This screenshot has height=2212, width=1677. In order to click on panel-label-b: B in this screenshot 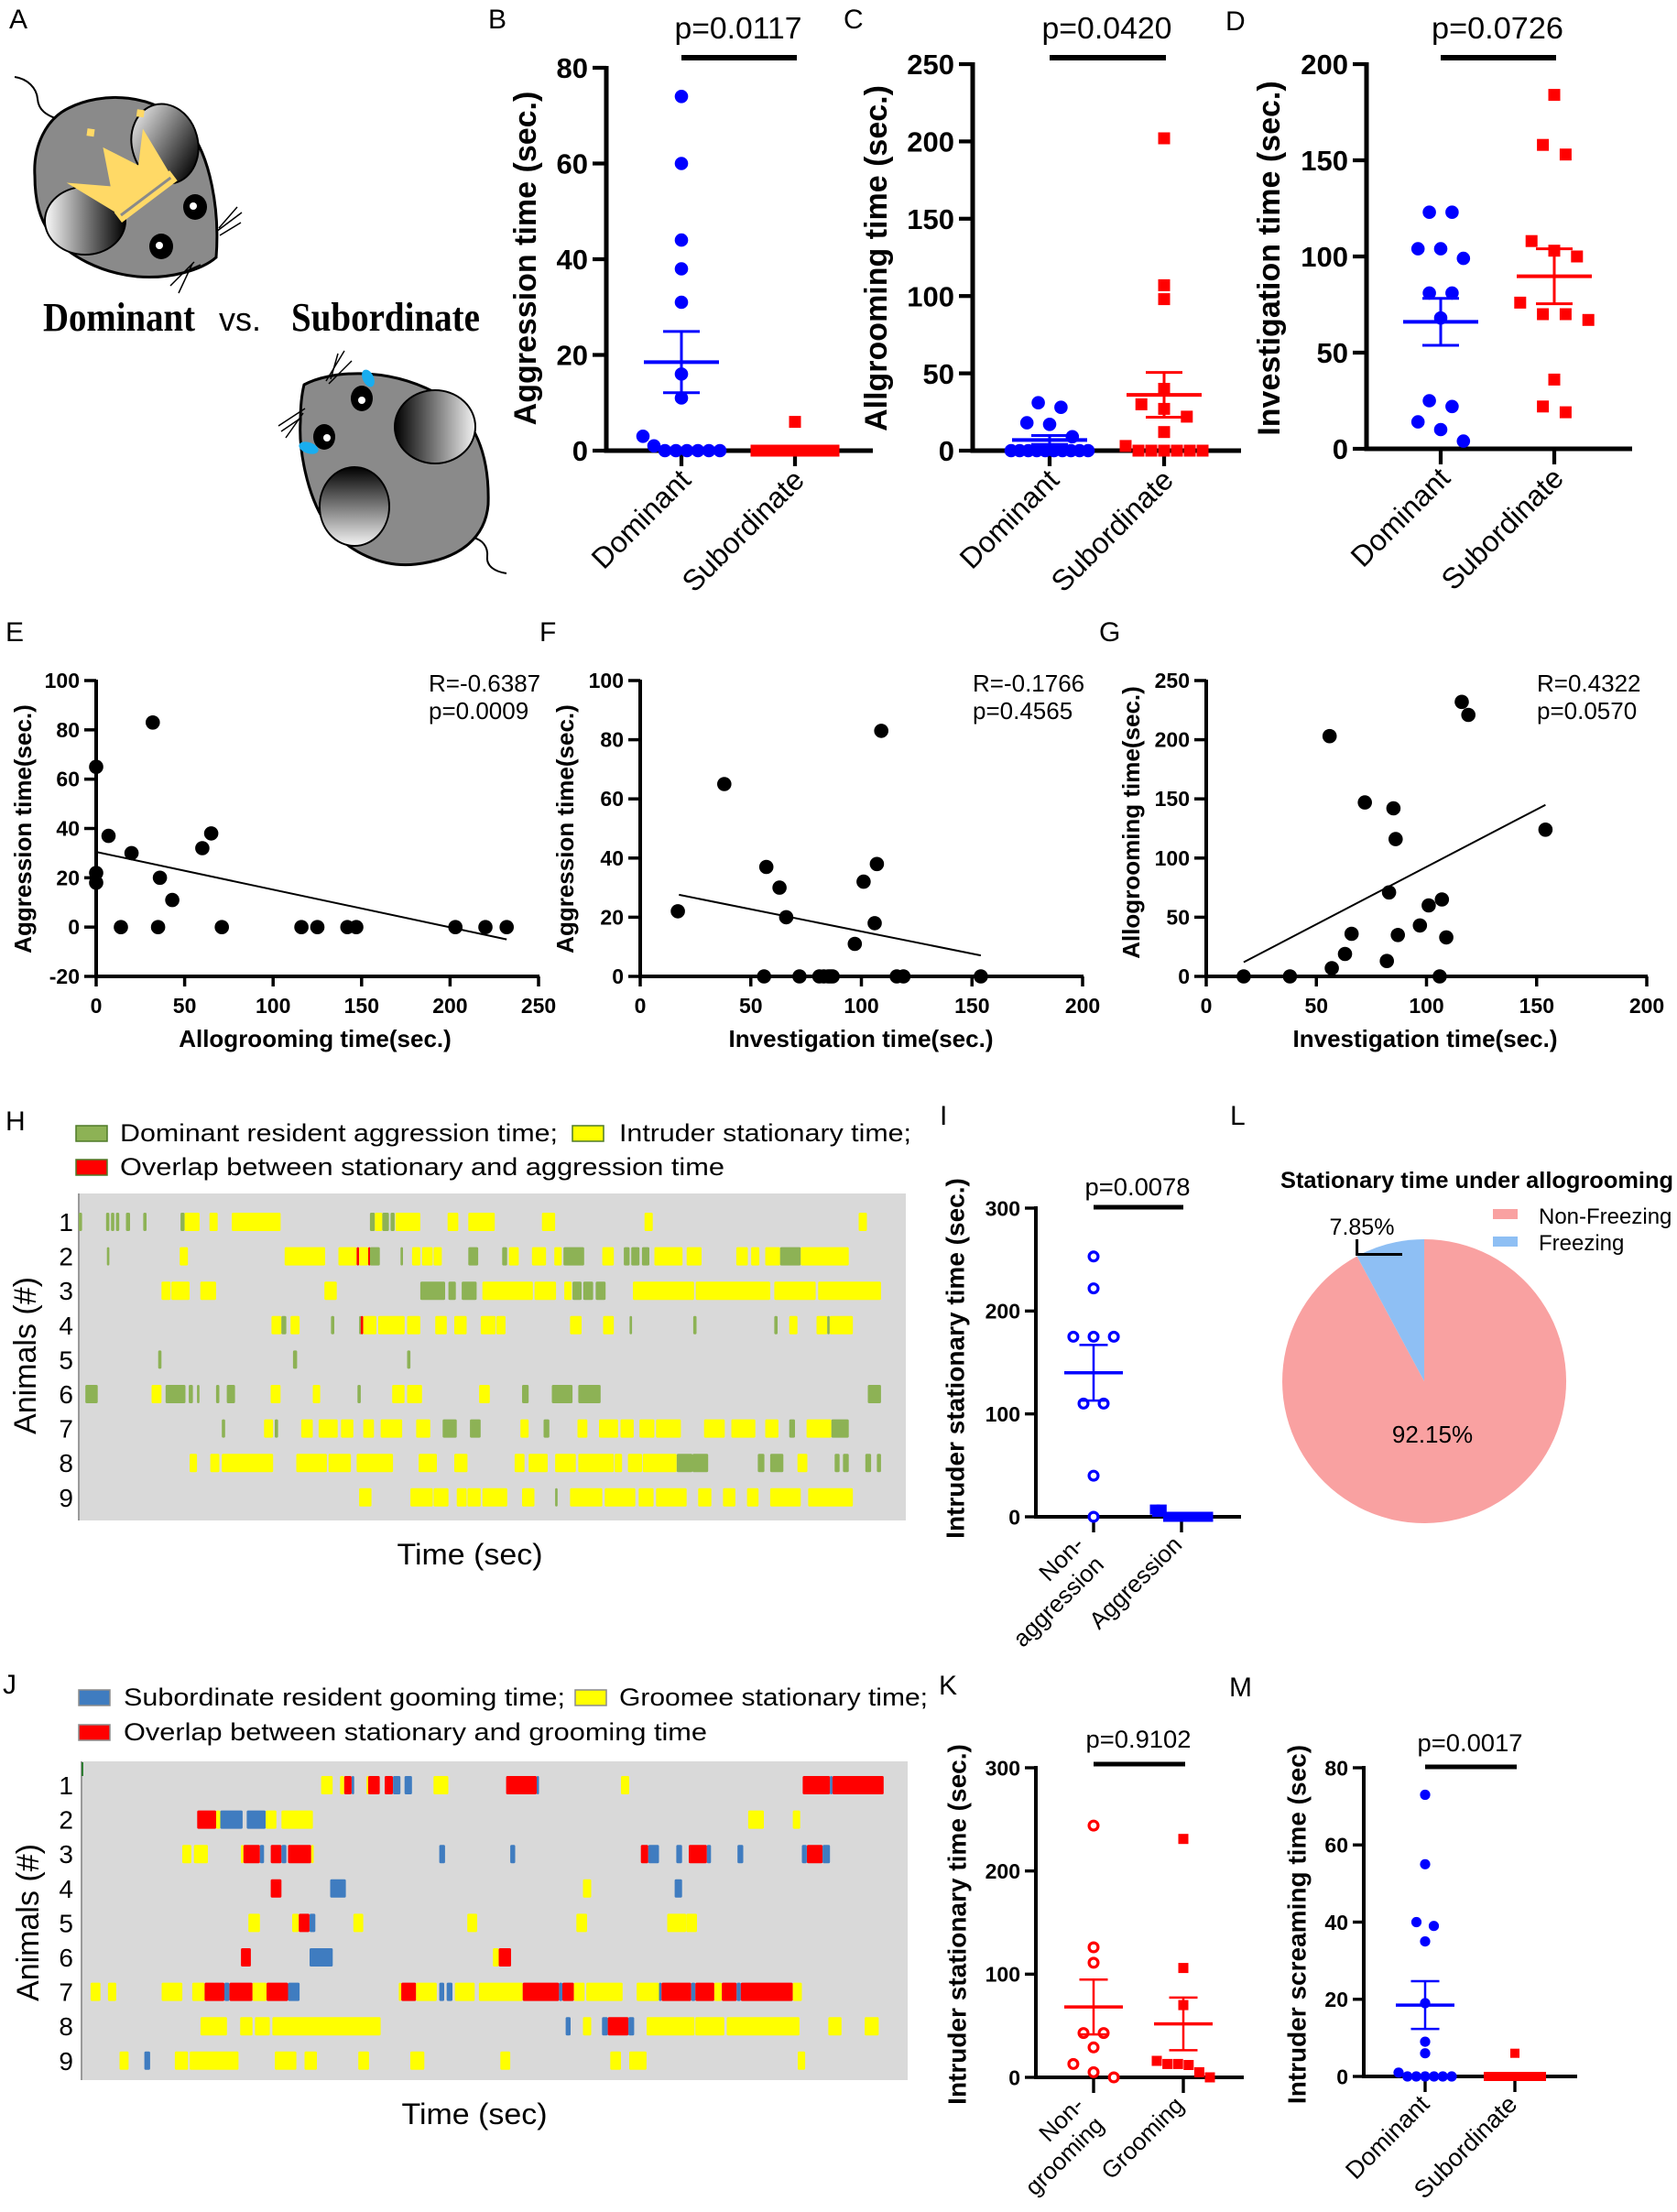, I will do `click(497, 20)`.